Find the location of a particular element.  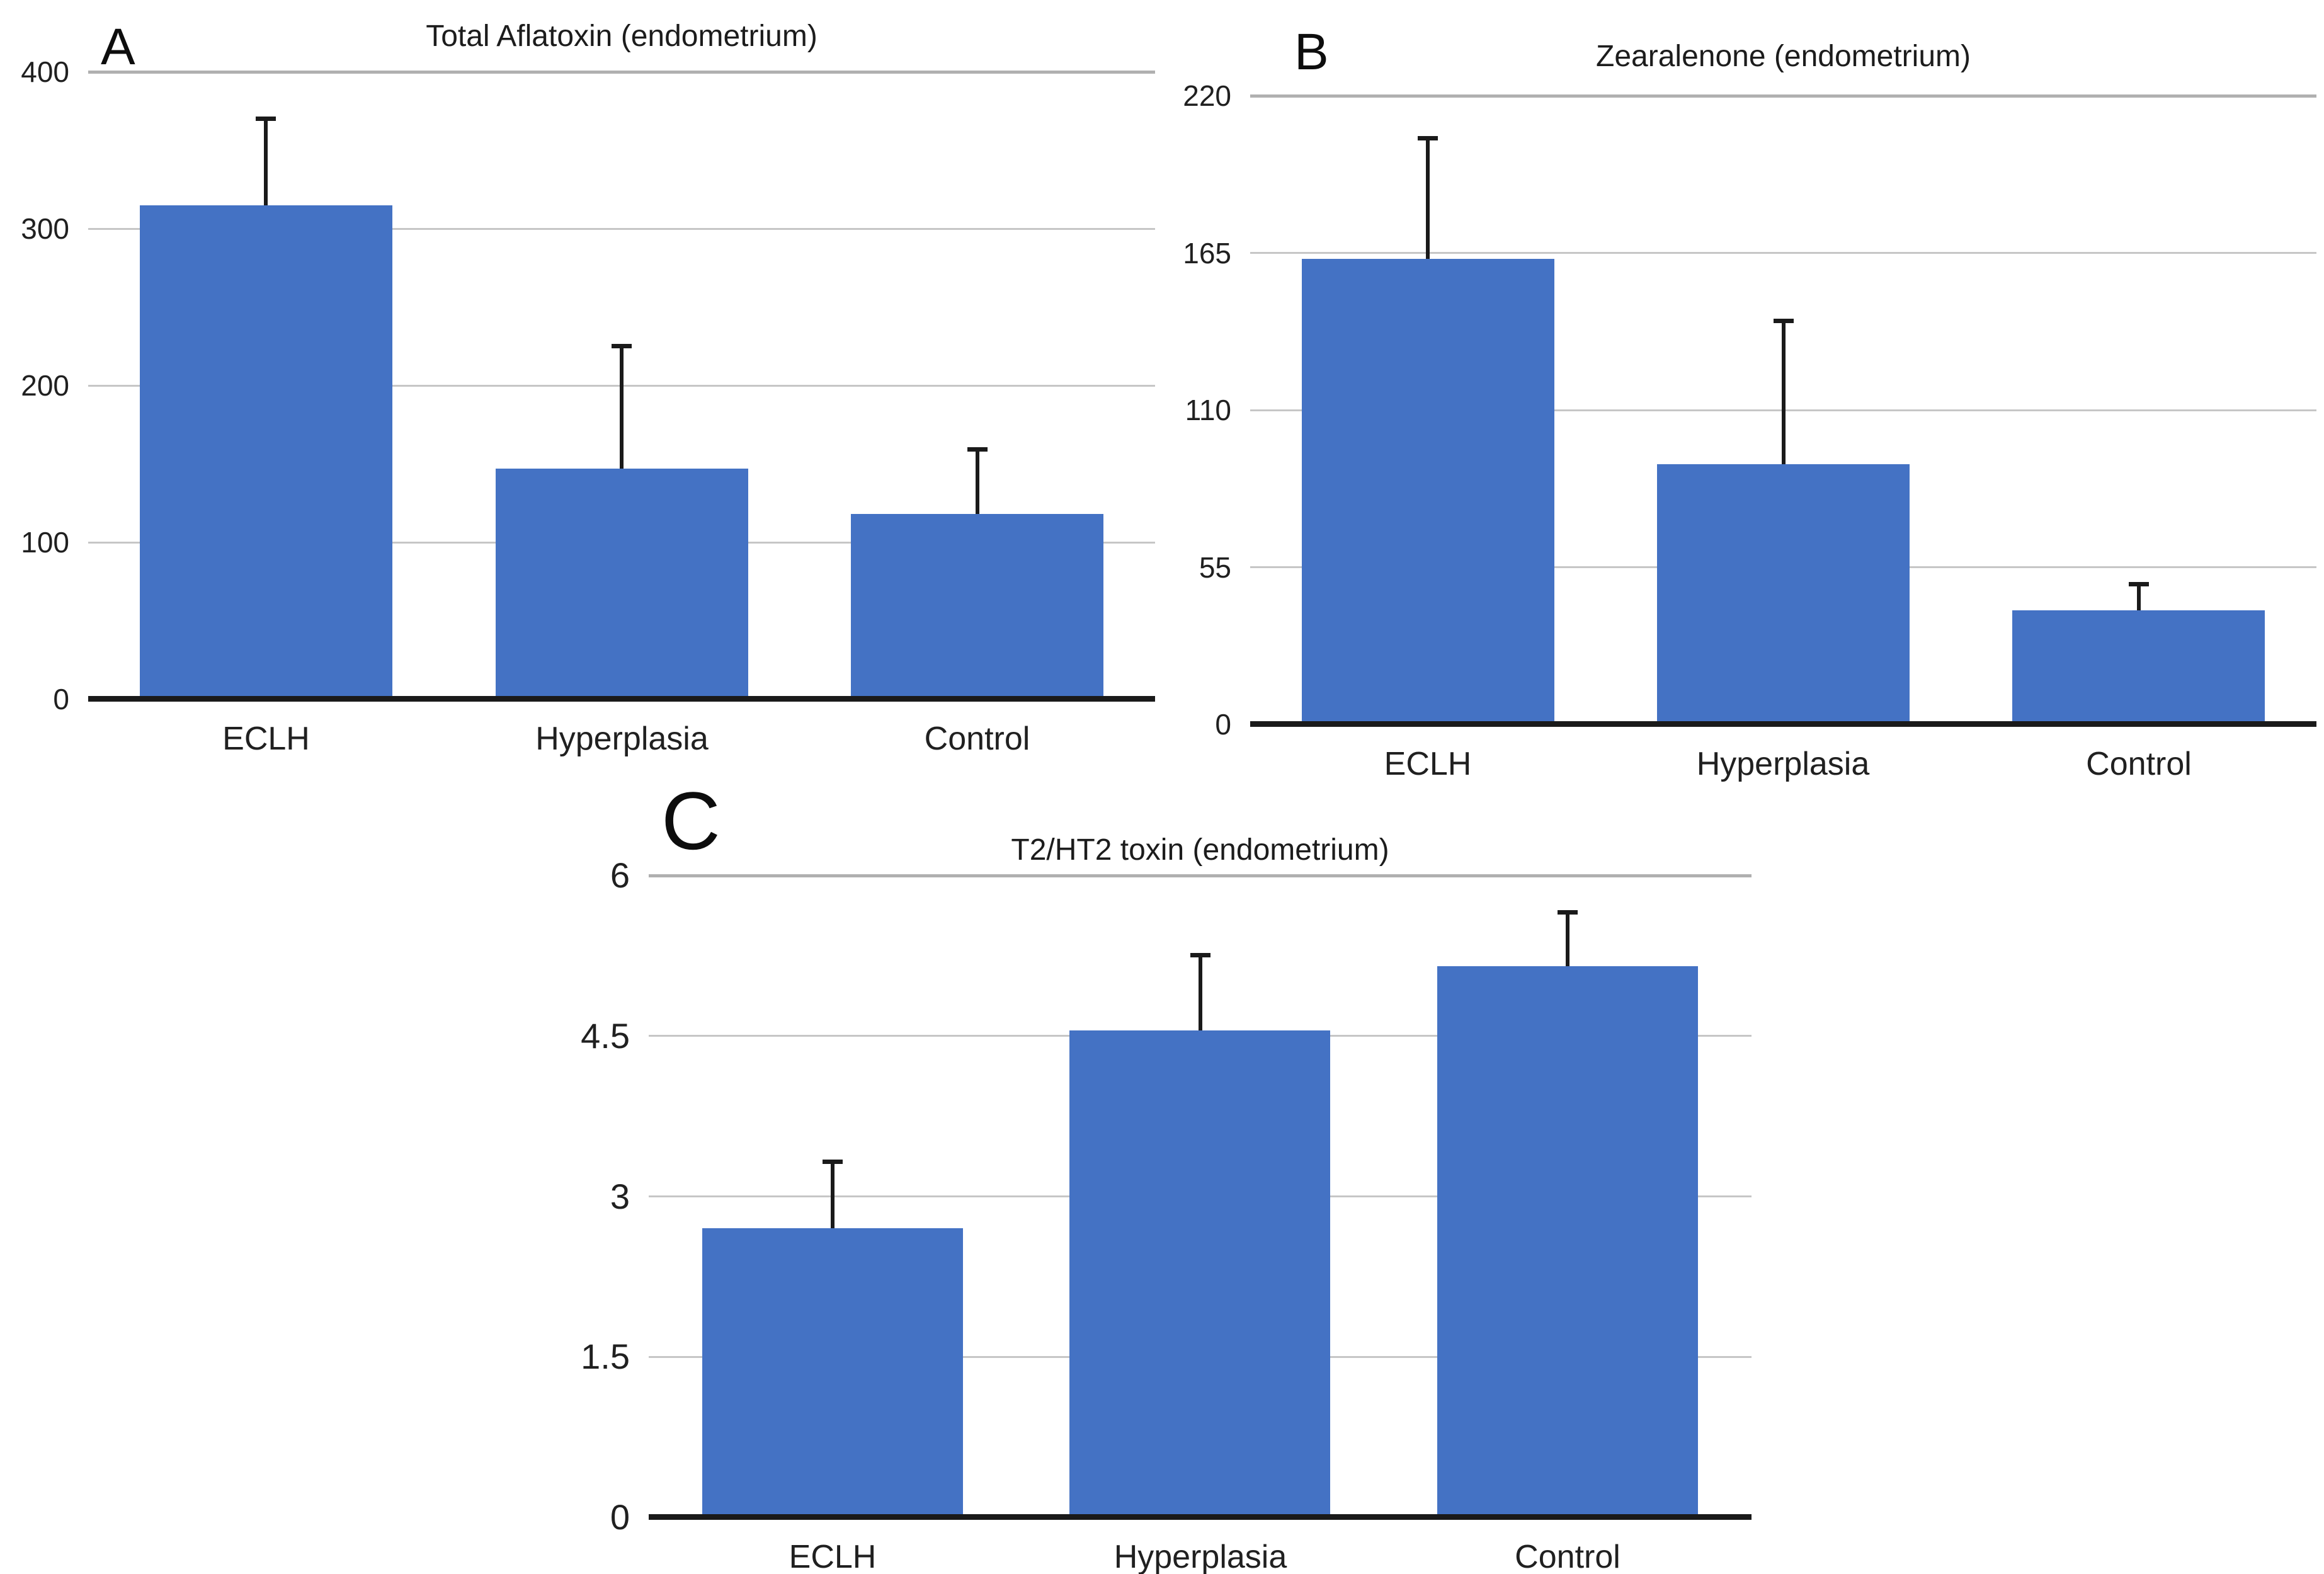

y-axis-tick-label: 1.5 is located at coordinates (606, 1357).